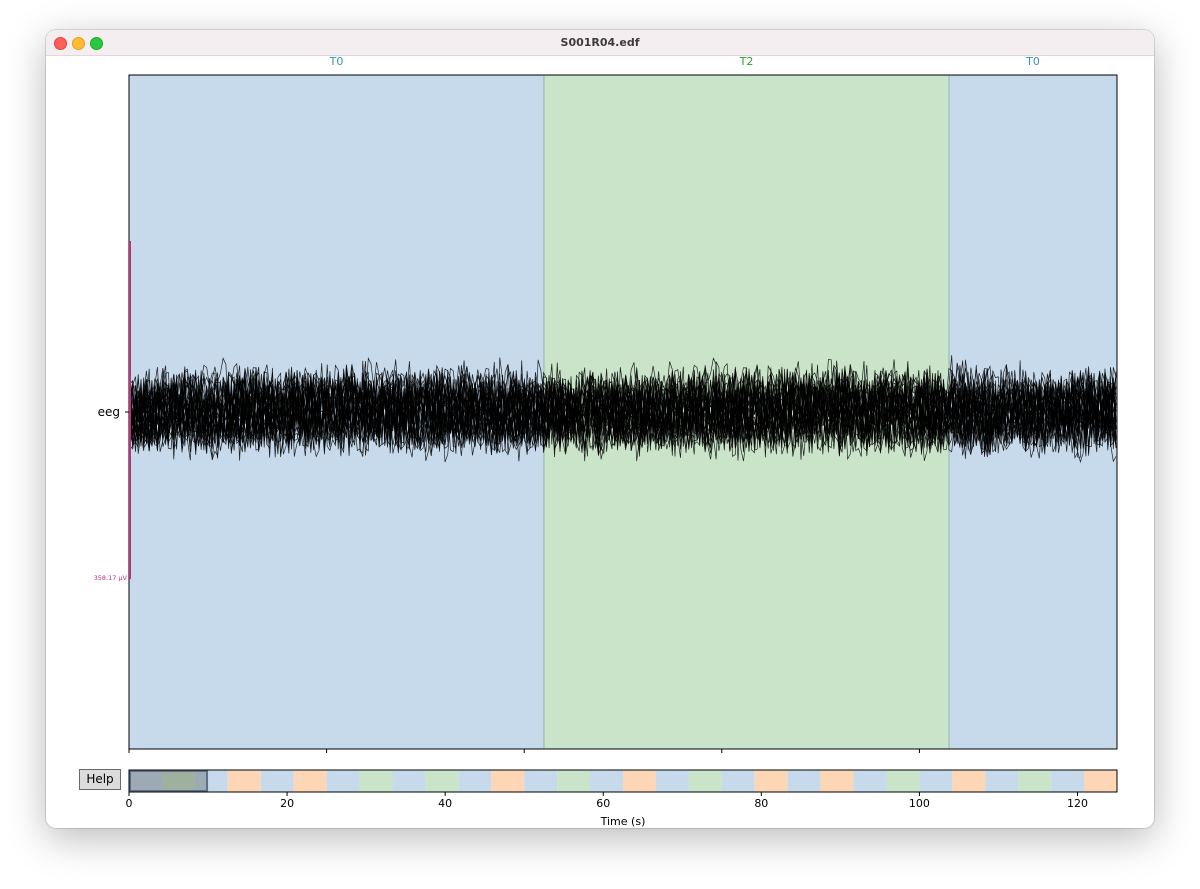  I want to click on title-bar: S001R04.edf, so click(600, 43).